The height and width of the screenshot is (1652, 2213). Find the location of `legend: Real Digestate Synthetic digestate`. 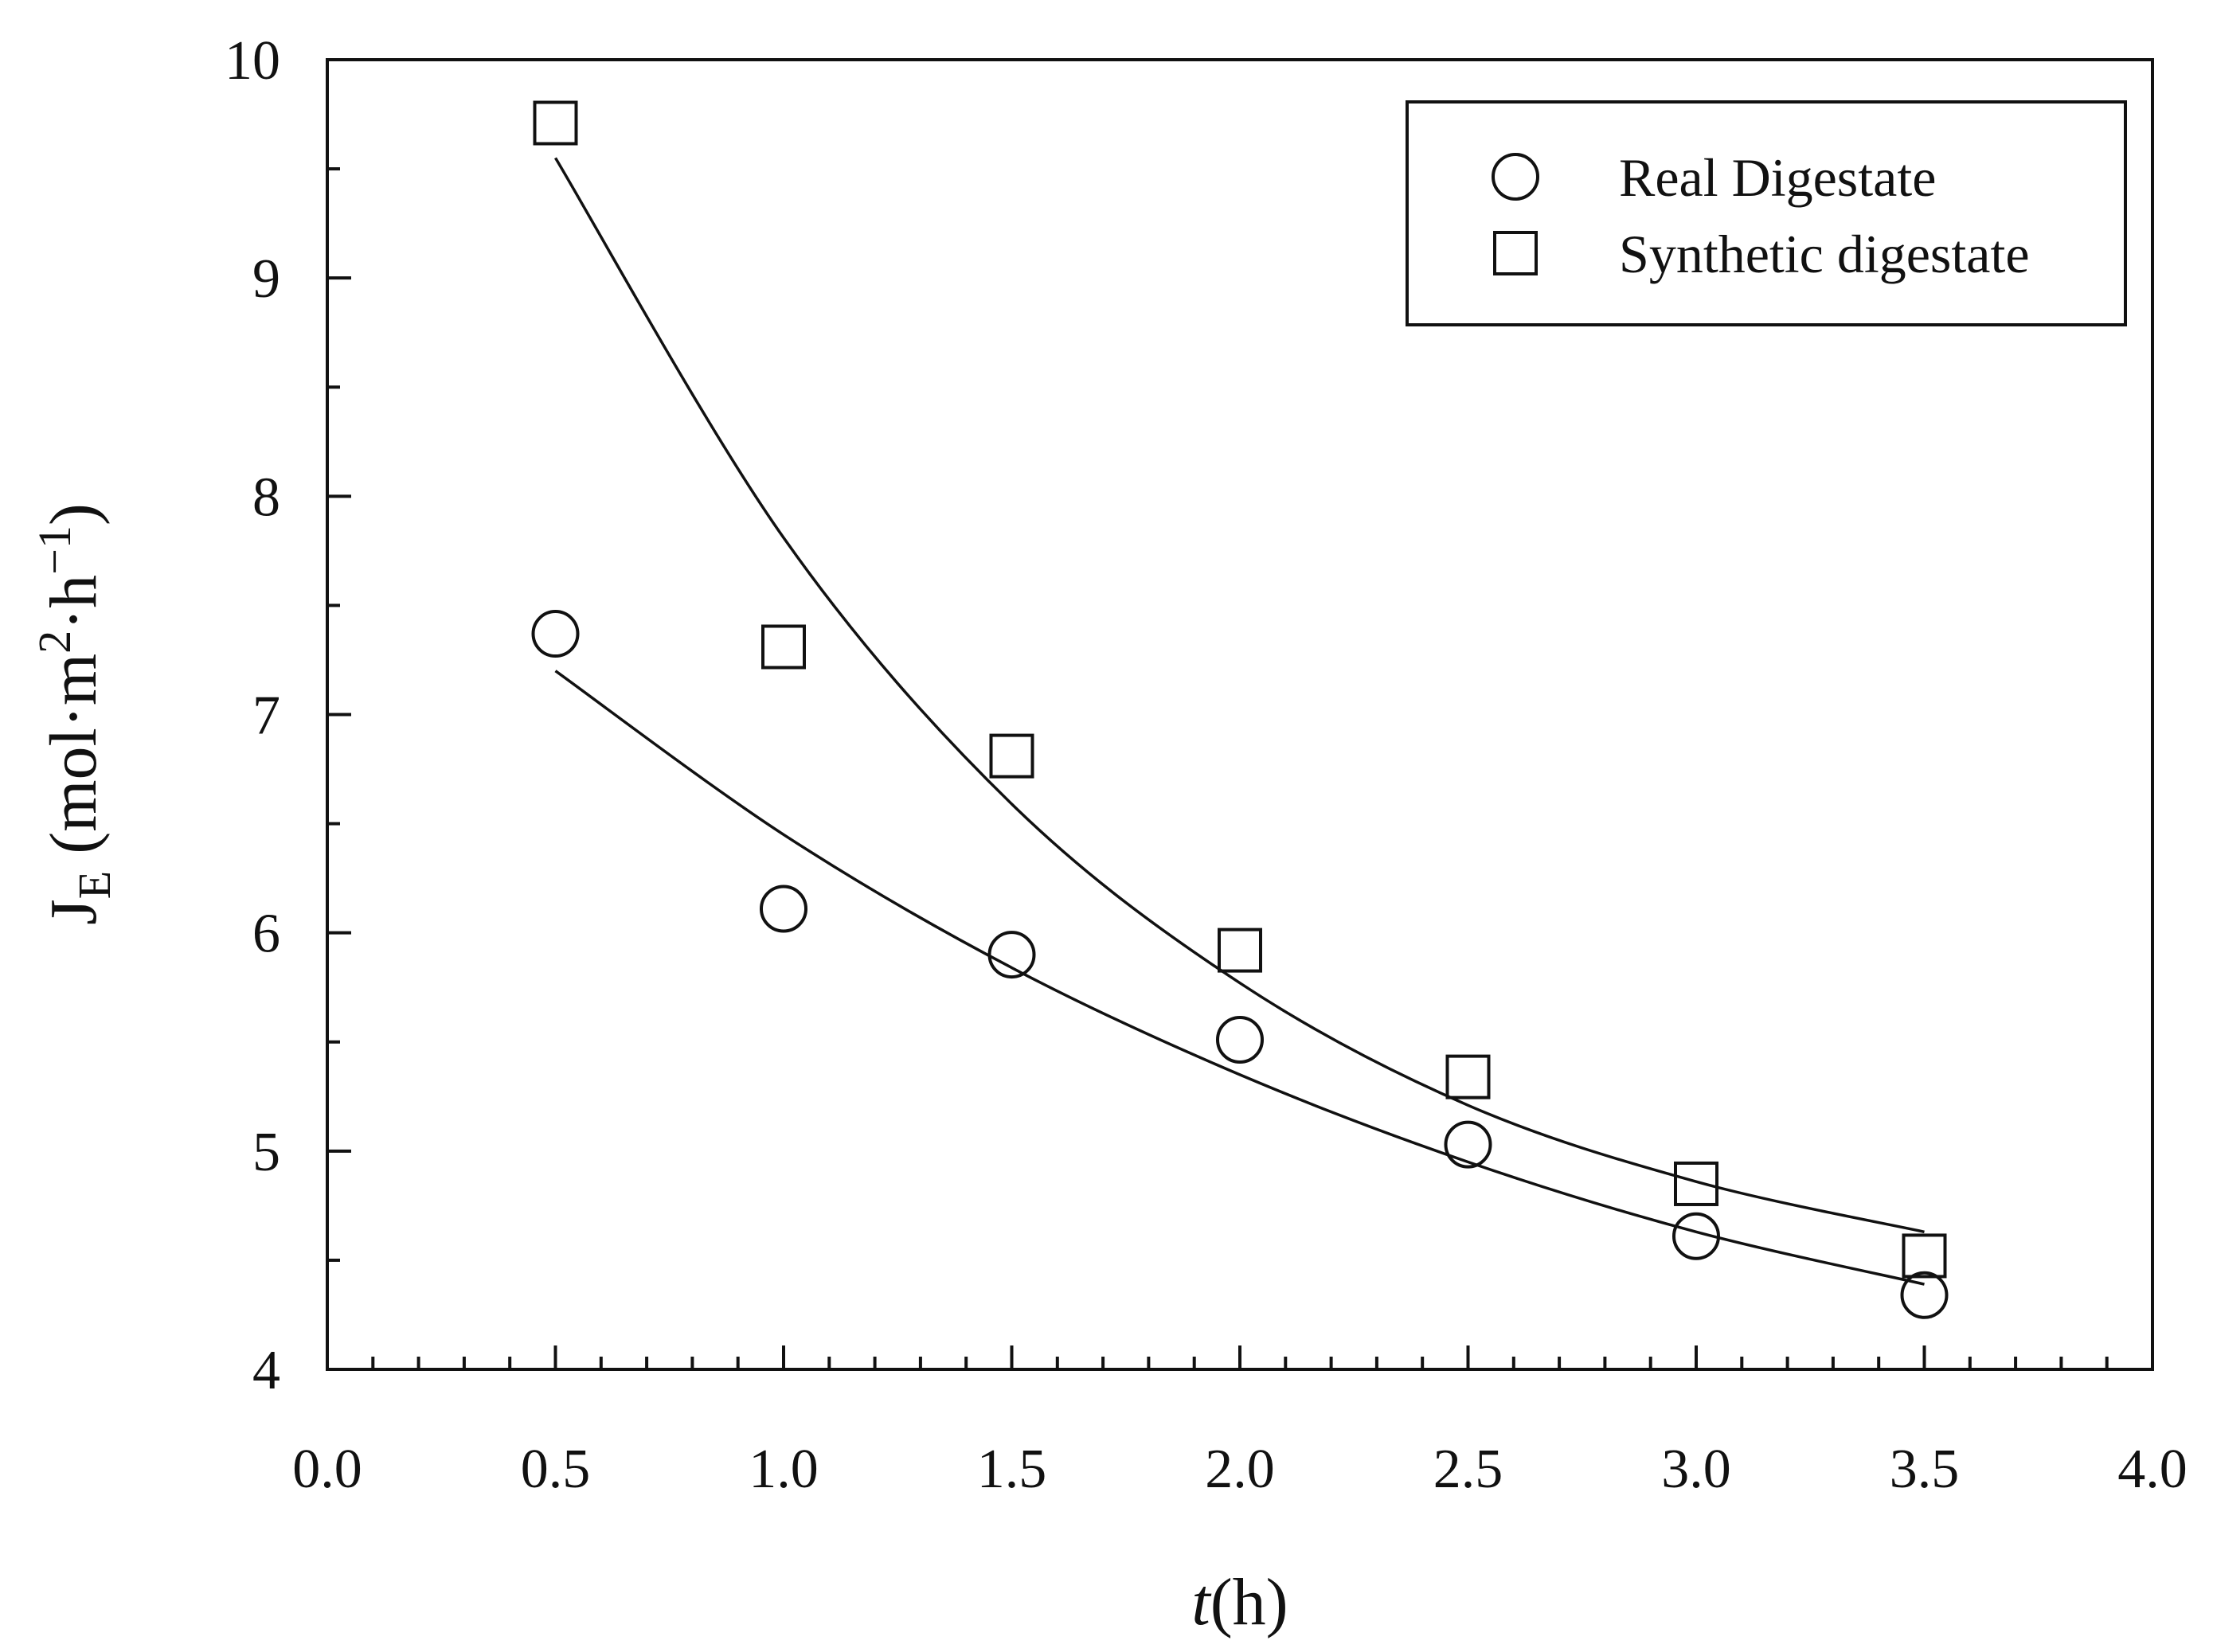

legend: Real Digestate Synthetic digestate is located at coordinates (1767, 213).